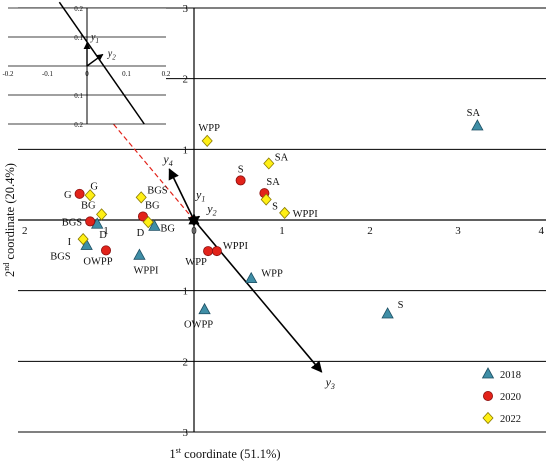 Image resolution: width=550 pixels, height=467 pixels. Describe the element at coordinates (60, 256) in the screenshot. I see `point-label-2018-BGS: BGS` at that location.